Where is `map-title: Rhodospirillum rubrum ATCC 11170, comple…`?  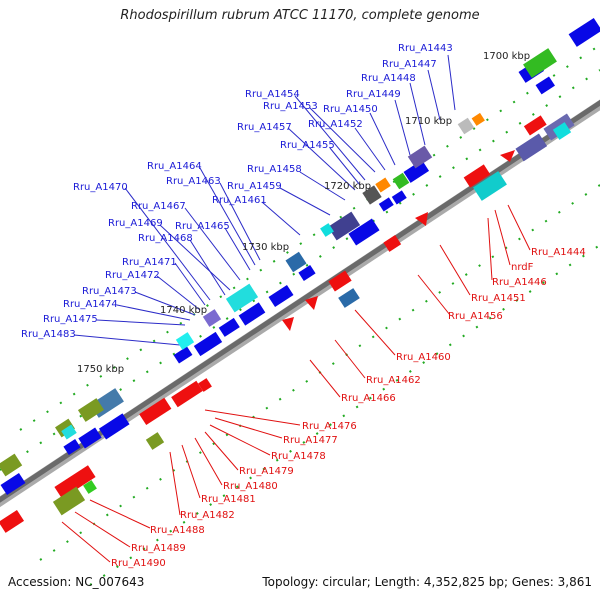
map-title: Rhodospirillum rubrum ATCC 11170, comple… is located at coordinates (300, 15).